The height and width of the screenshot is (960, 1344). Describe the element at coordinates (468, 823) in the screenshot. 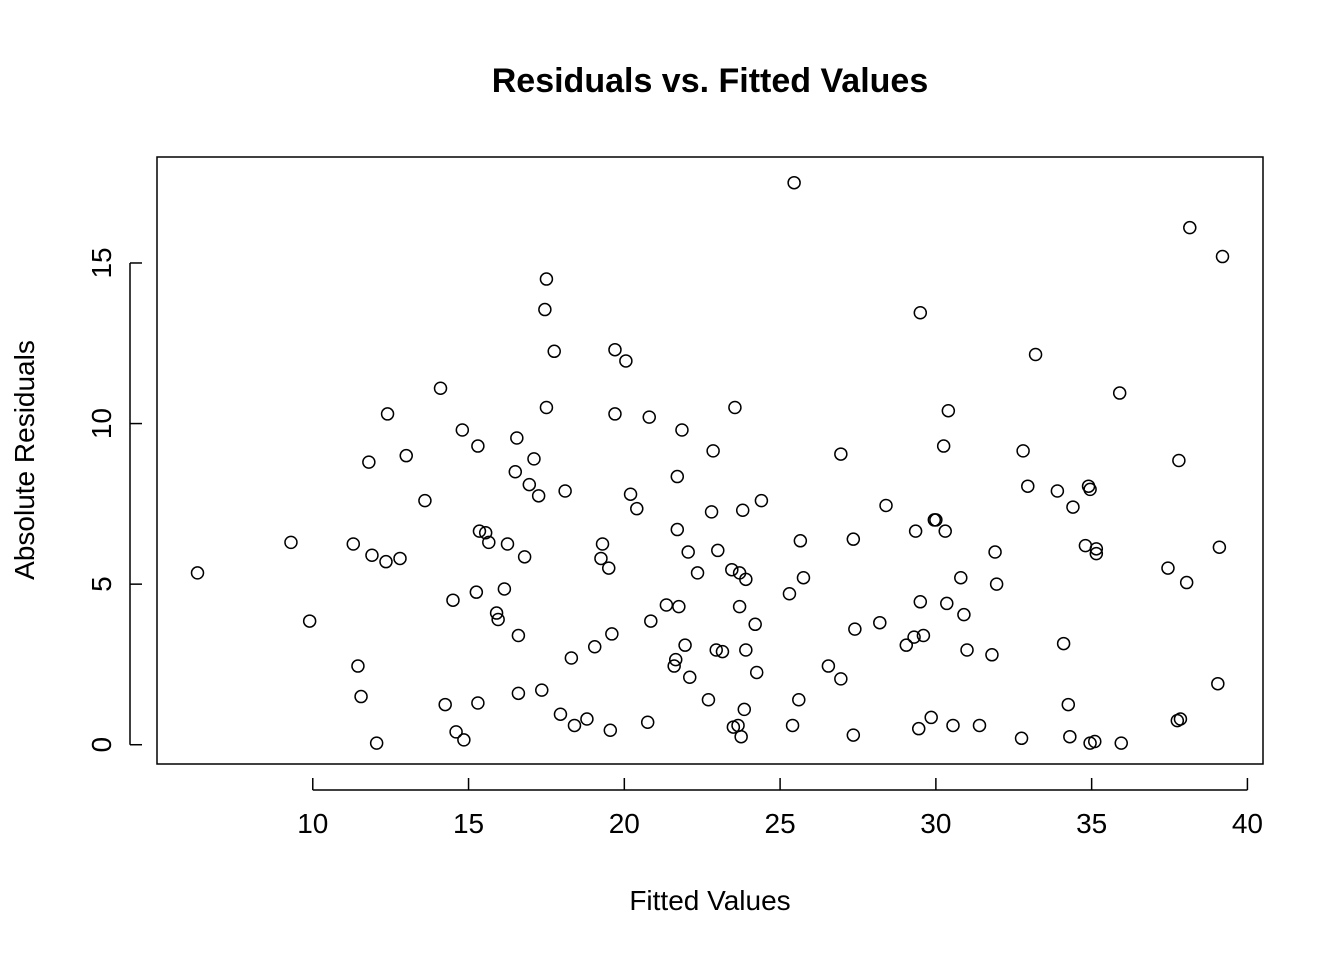

I see `x-tick-label: 15` at that location.